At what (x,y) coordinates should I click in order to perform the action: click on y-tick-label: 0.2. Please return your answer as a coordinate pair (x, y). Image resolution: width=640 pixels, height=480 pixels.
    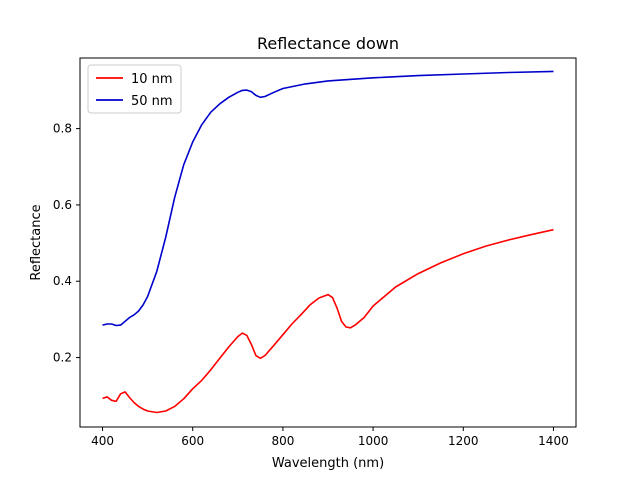
    Looking at the image, I should click on (62, 358).